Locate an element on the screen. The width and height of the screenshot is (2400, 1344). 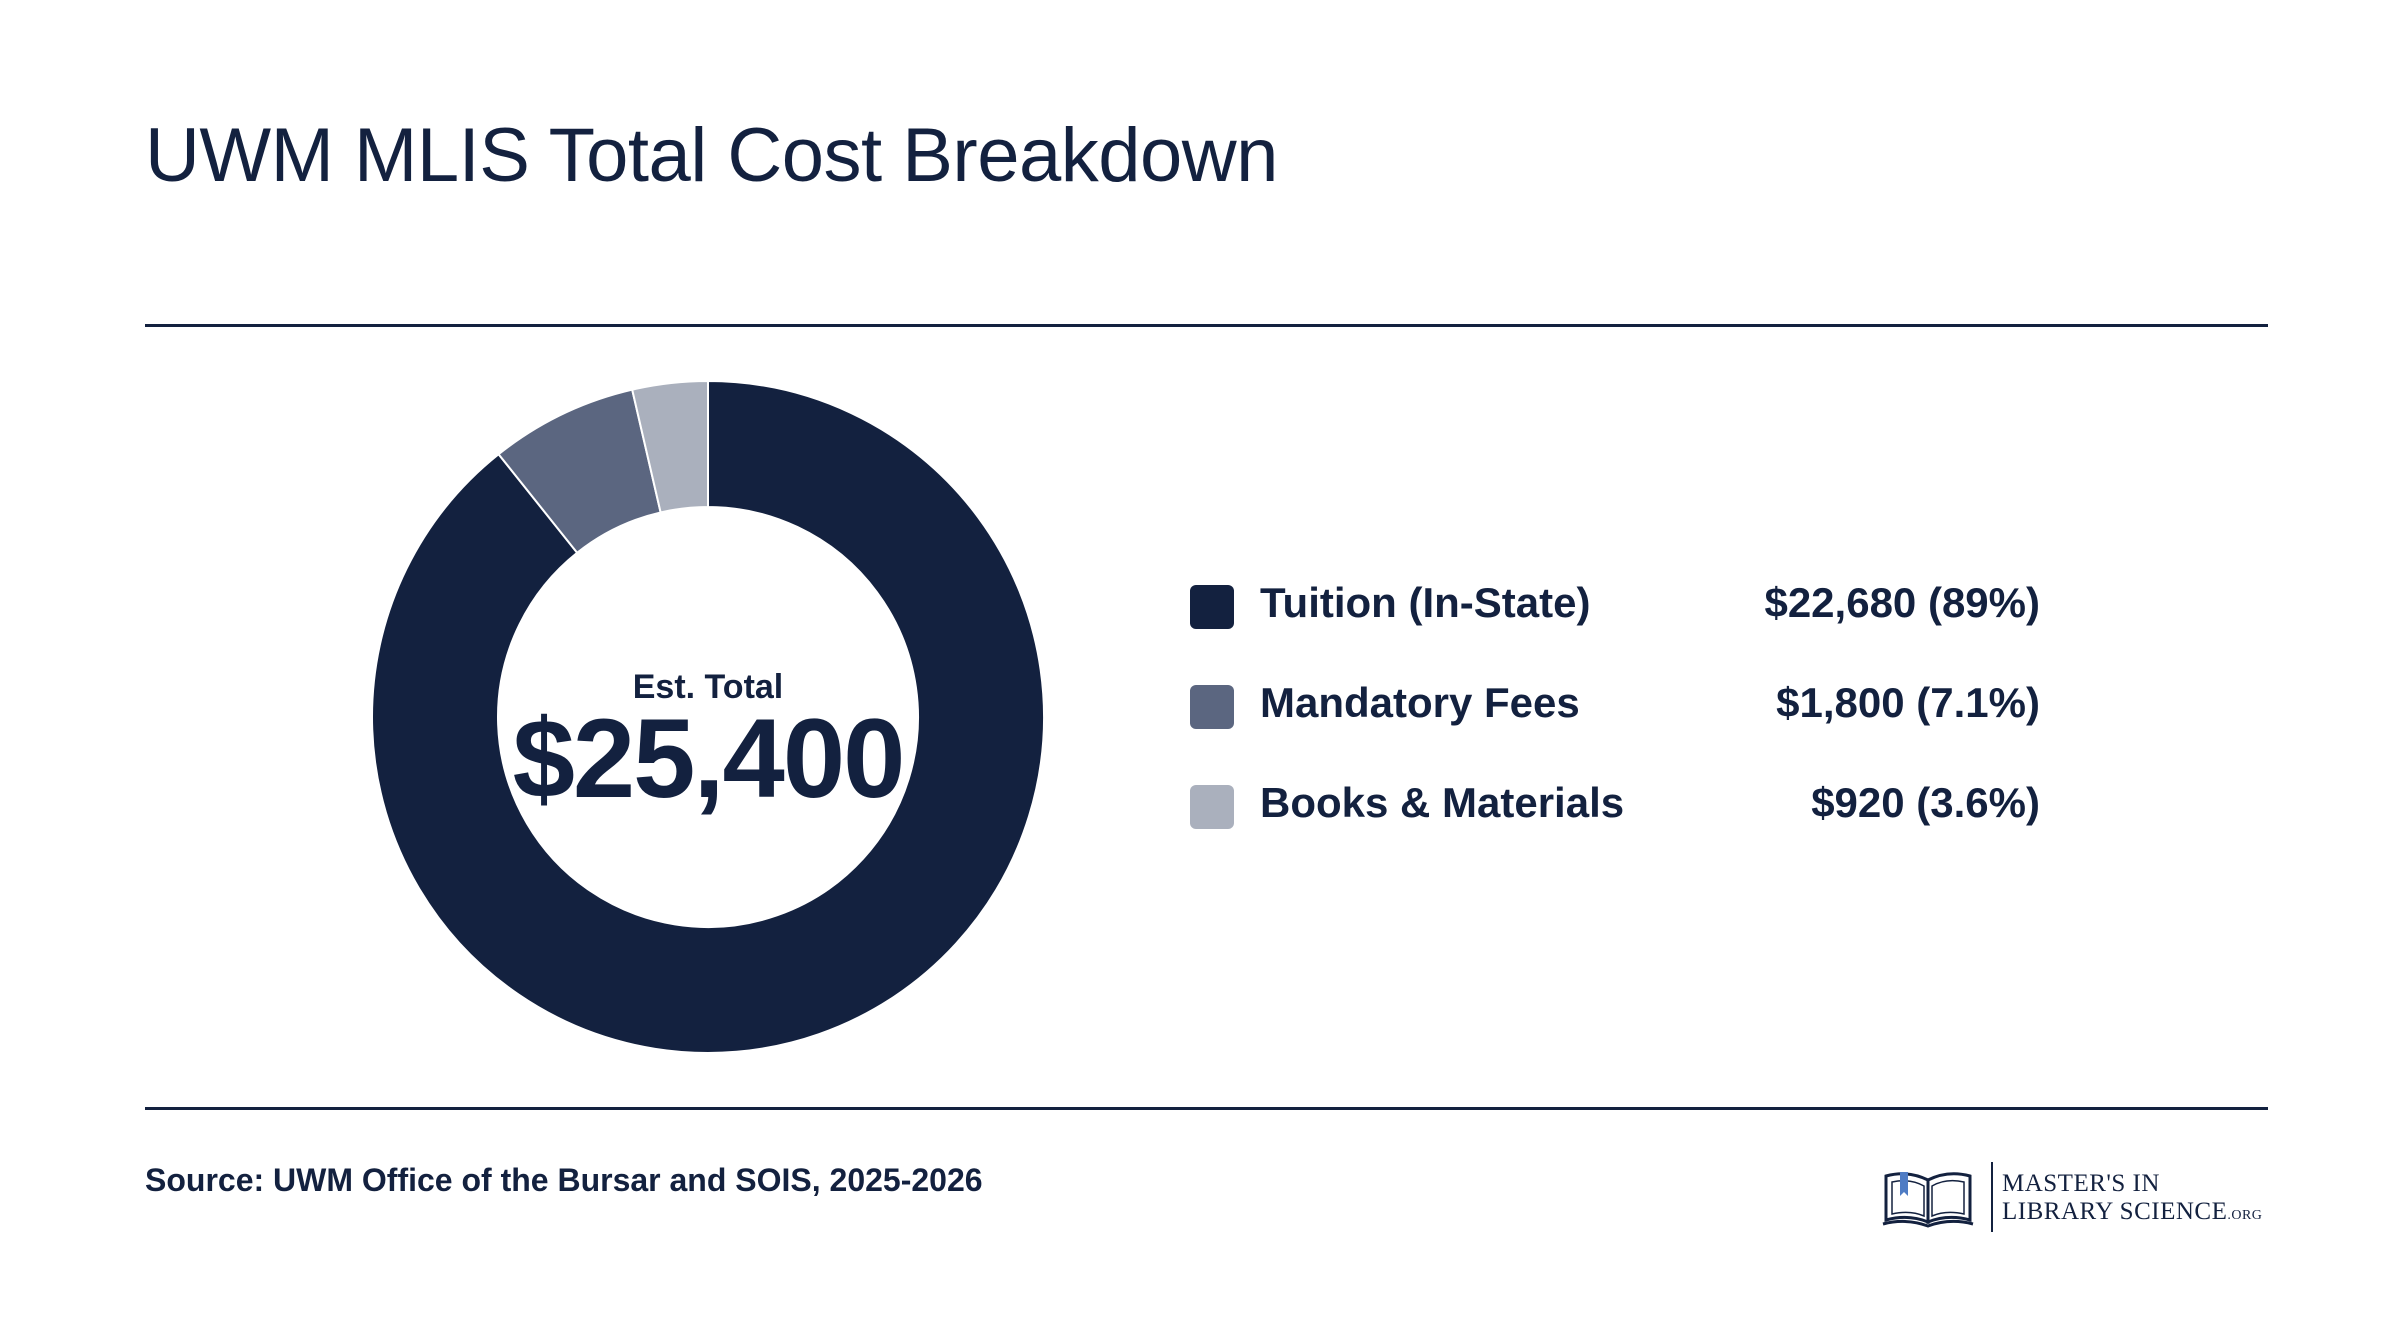
logo-wordmark: MASTER'S IN LIBRARY SCIENCE.ORG is located at coordinates (2132, 1200).